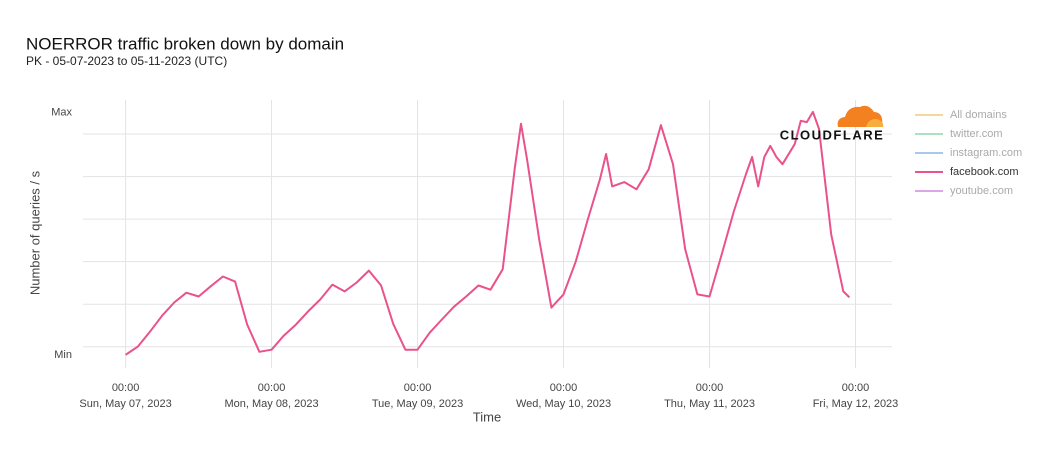 This screenshot has width=1040, height=450. What do you see at coordinates (981, 191) in the screenshot?
I see `legend-label: youtube.com` at bounding box center [981, 191].